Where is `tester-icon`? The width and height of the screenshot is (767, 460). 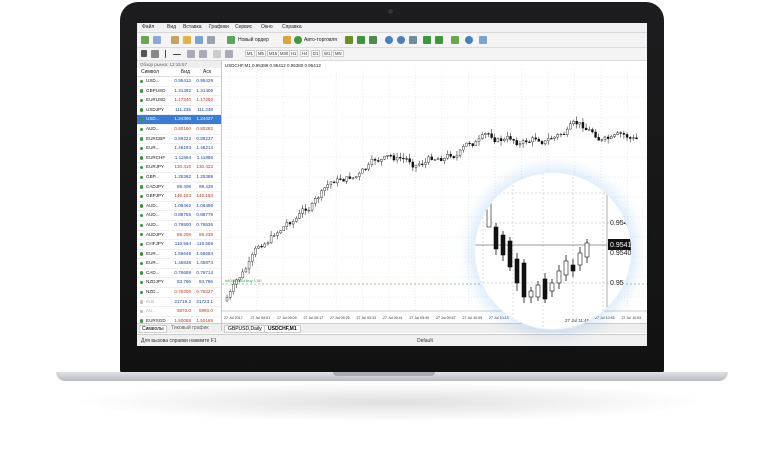
tester-icon is located at coordinates (211, 40).